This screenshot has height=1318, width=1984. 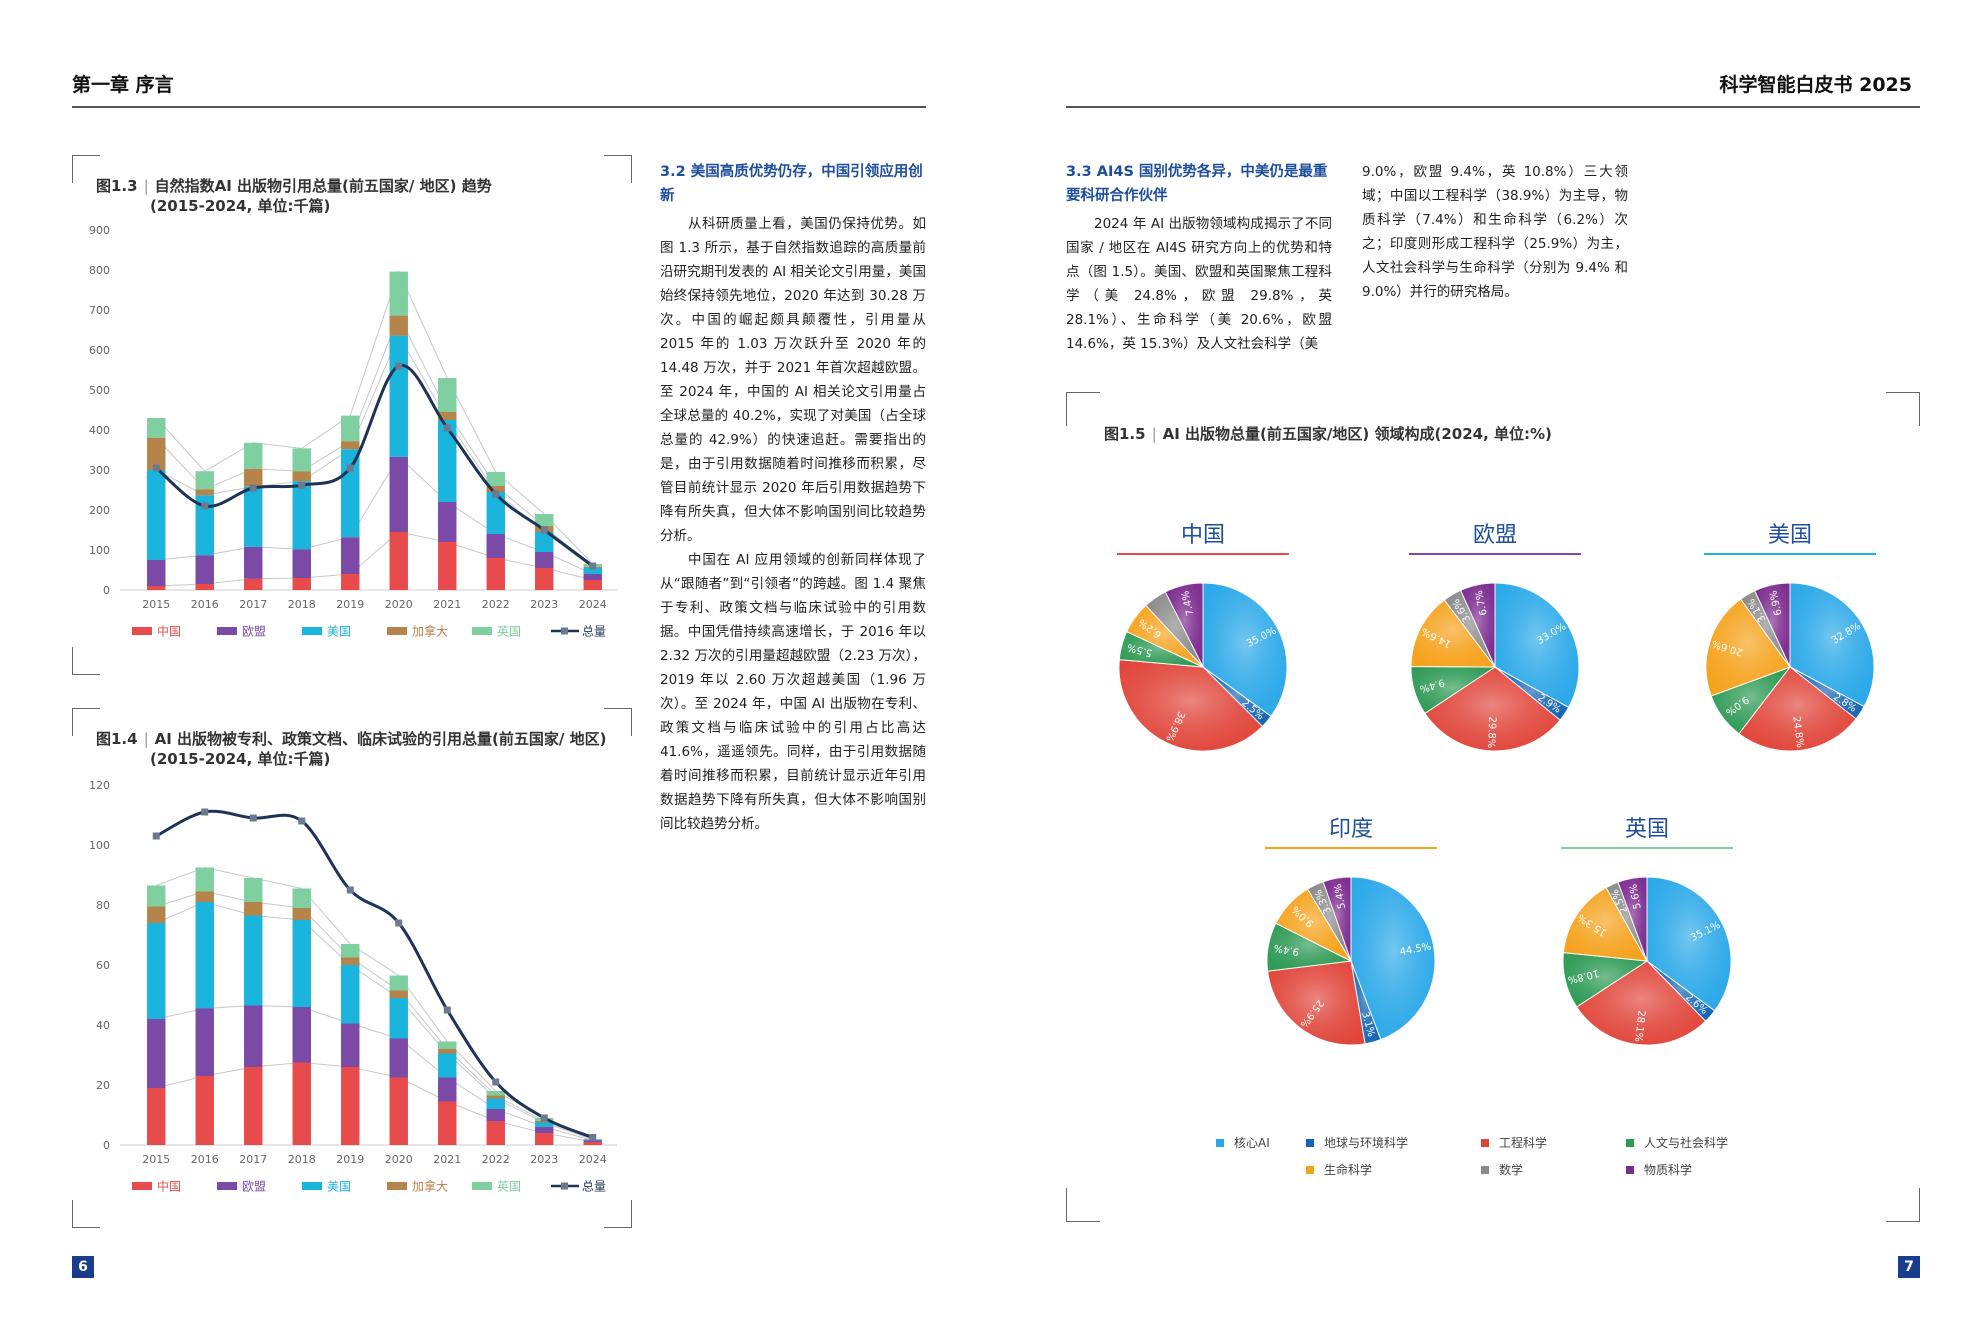 What do you see at coordinates (99, 230) in the screenshot?
I see `y-tick-label: 900` at bounding box center [99, 230].